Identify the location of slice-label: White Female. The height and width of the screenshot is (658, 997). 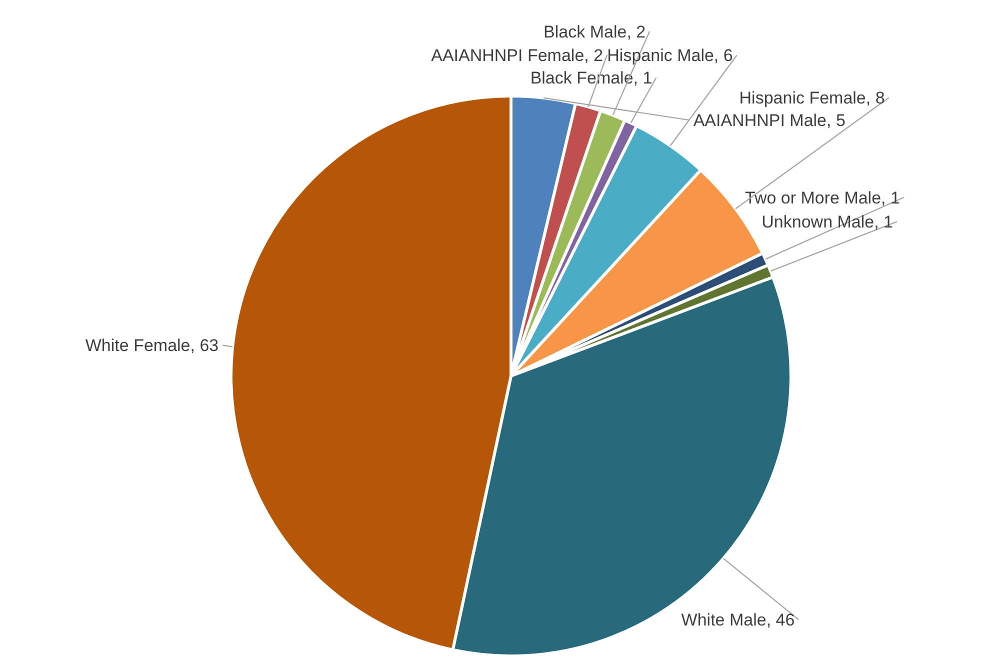
(137, 346).